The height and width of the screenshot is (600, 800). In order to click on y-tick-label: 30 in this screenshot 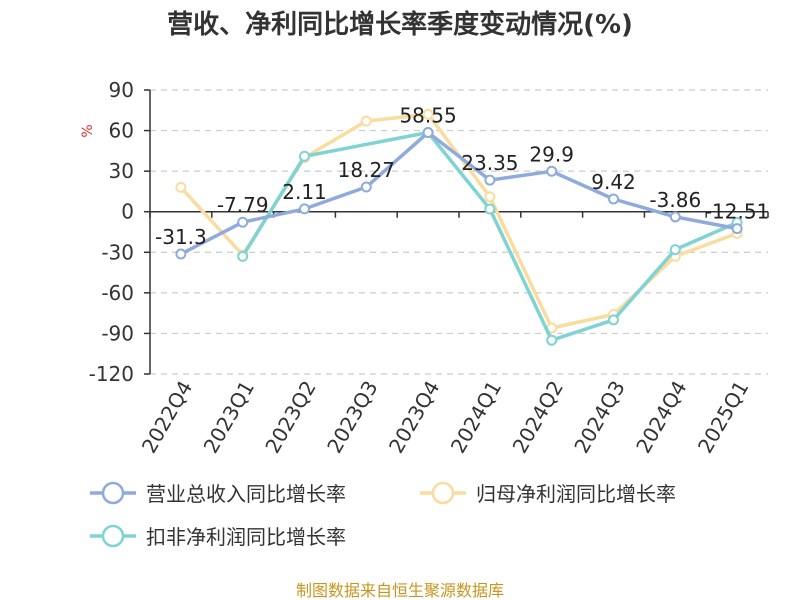, I will do `click(121, 171)`.